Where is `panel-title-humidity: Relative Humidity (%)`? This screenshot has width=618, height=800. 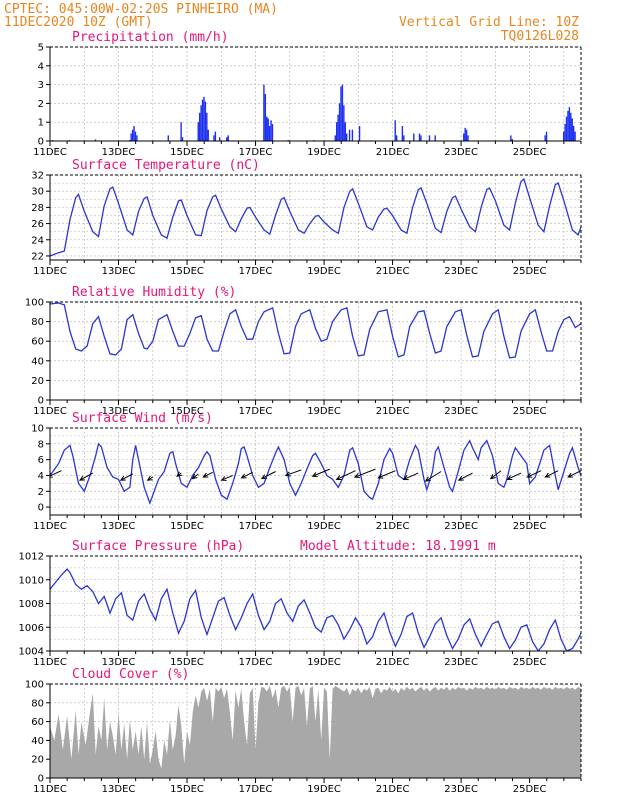
panel-title-humidity: Relative Humidity (%) is located at coordinates (154, 292).